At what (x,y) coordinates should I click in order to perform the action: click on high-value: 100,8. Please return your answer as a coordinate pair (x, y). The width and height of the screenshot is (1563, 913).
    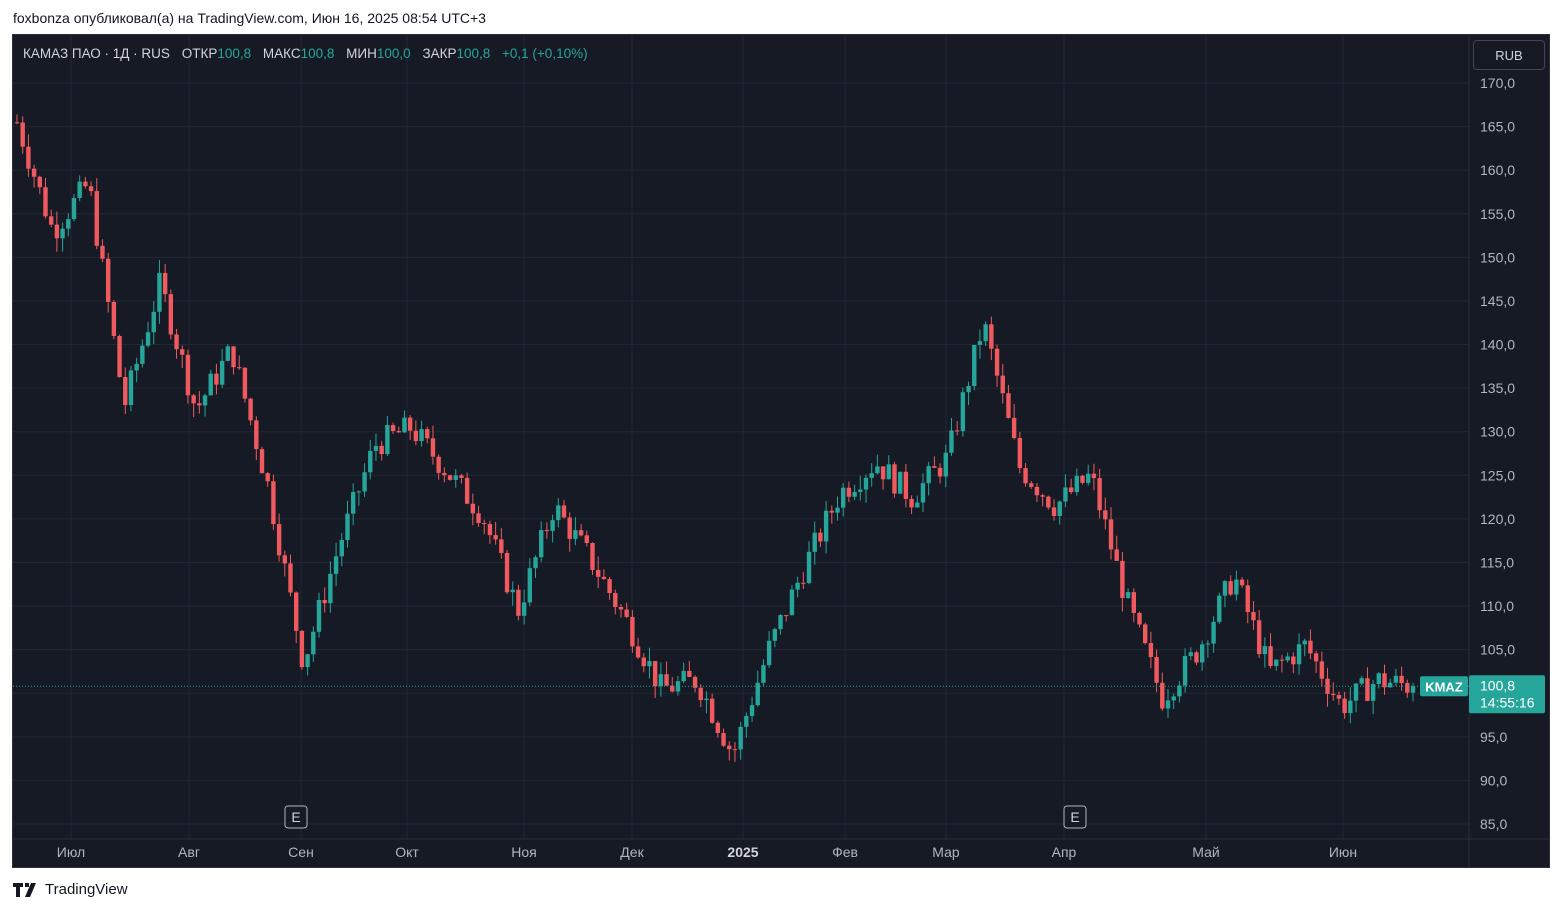
    Looking at the image, I should click on (317, 53).